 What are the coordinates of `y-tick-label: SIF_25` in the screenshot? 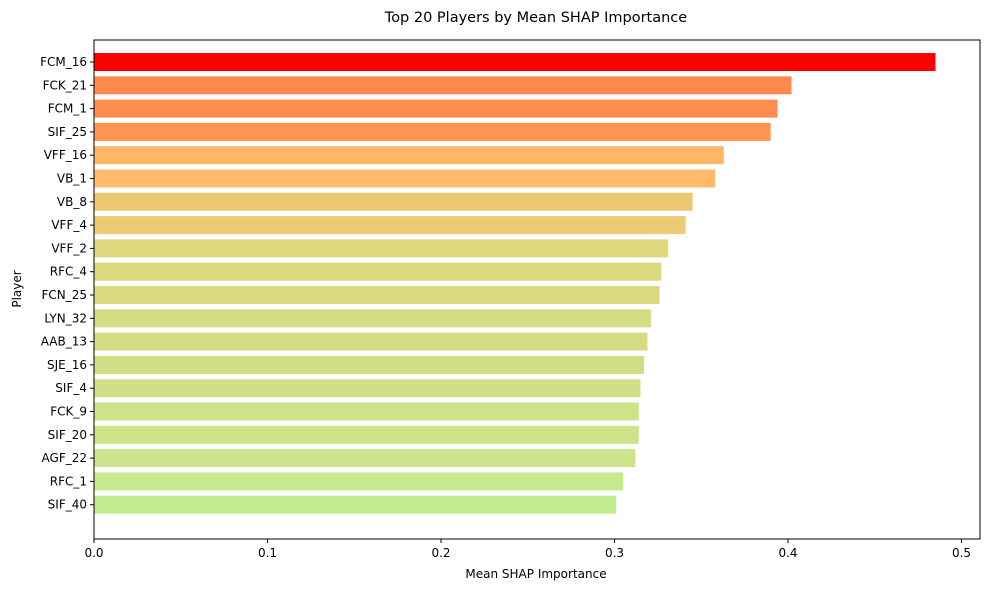 It's located at (67, 132).